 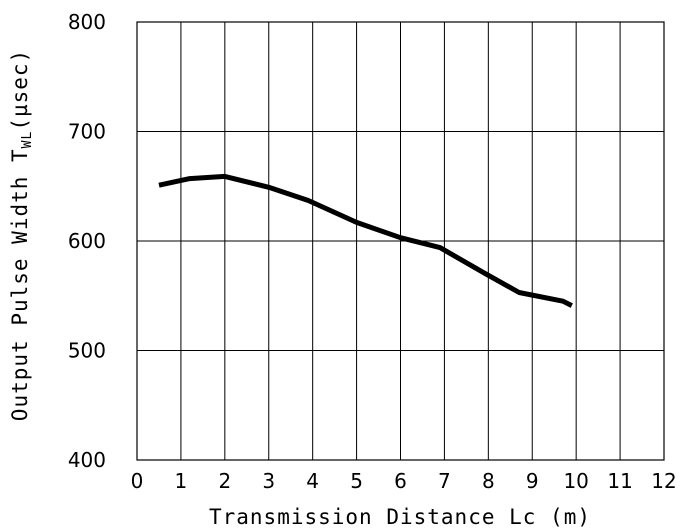 What do you see at coordinates (444, 481) in the screenshot?
I see `x-tick-label: 7` at bounding box center [444, 481].